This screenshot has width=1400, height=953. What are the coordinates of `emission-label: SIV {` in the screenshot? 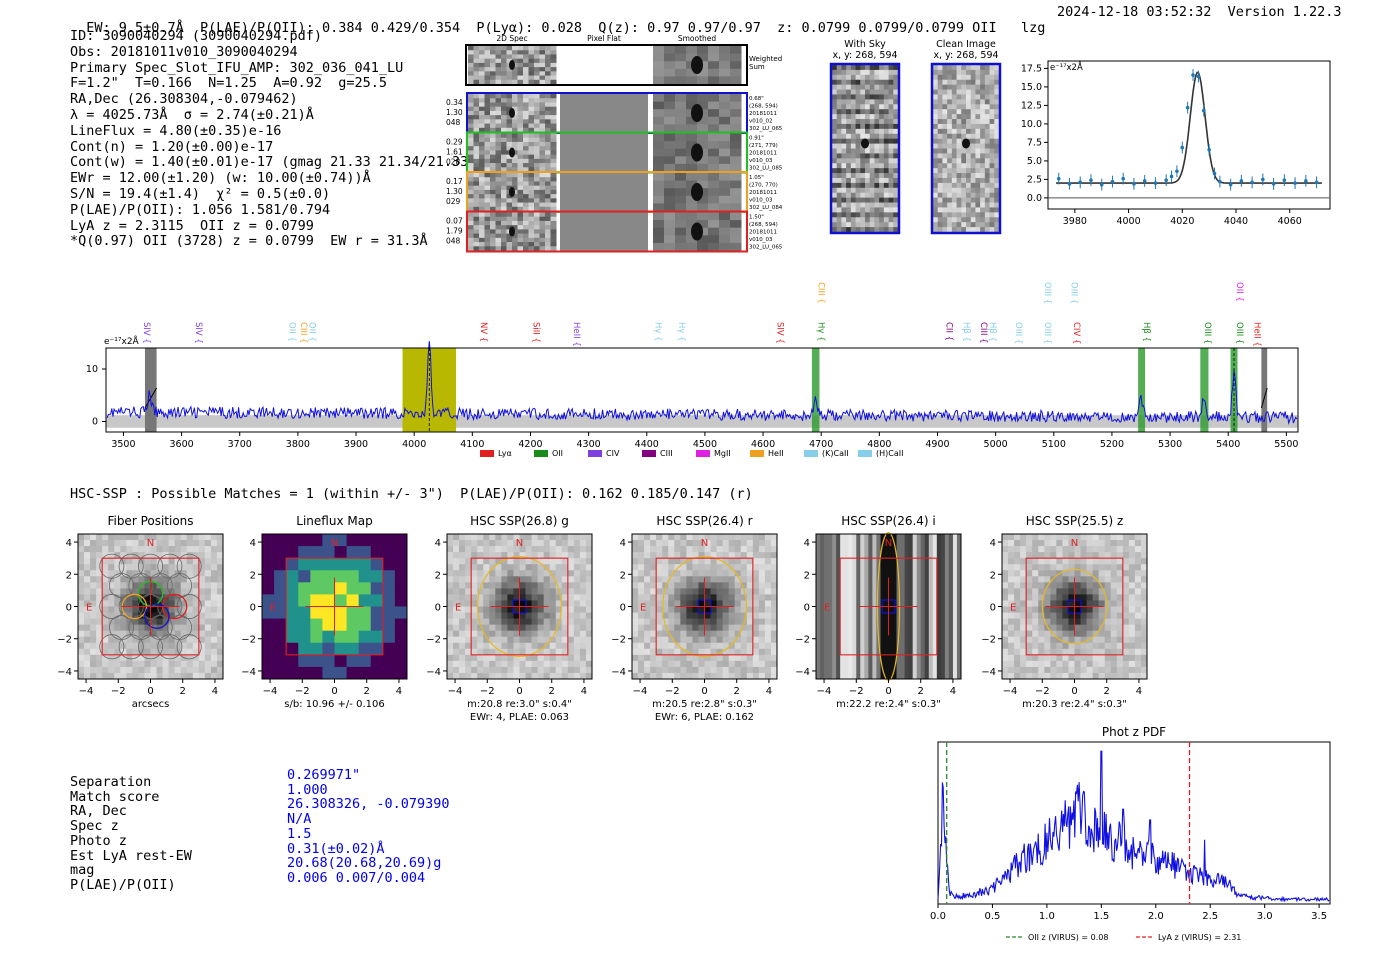 It's located at (146, 333).